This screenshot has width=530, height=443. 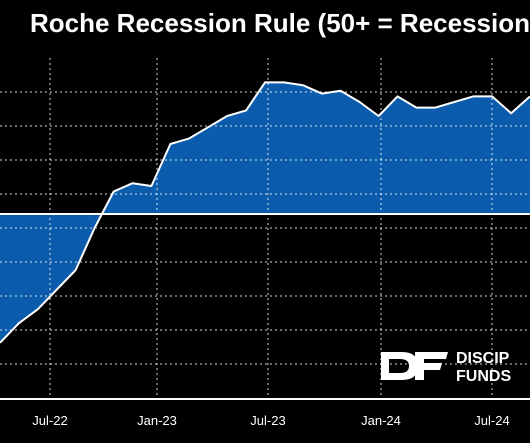 What do you see at coordinates (49, 420) in the screenshot?
I see `x-tick-label: Jul-22` at bounding box center [49, 420].